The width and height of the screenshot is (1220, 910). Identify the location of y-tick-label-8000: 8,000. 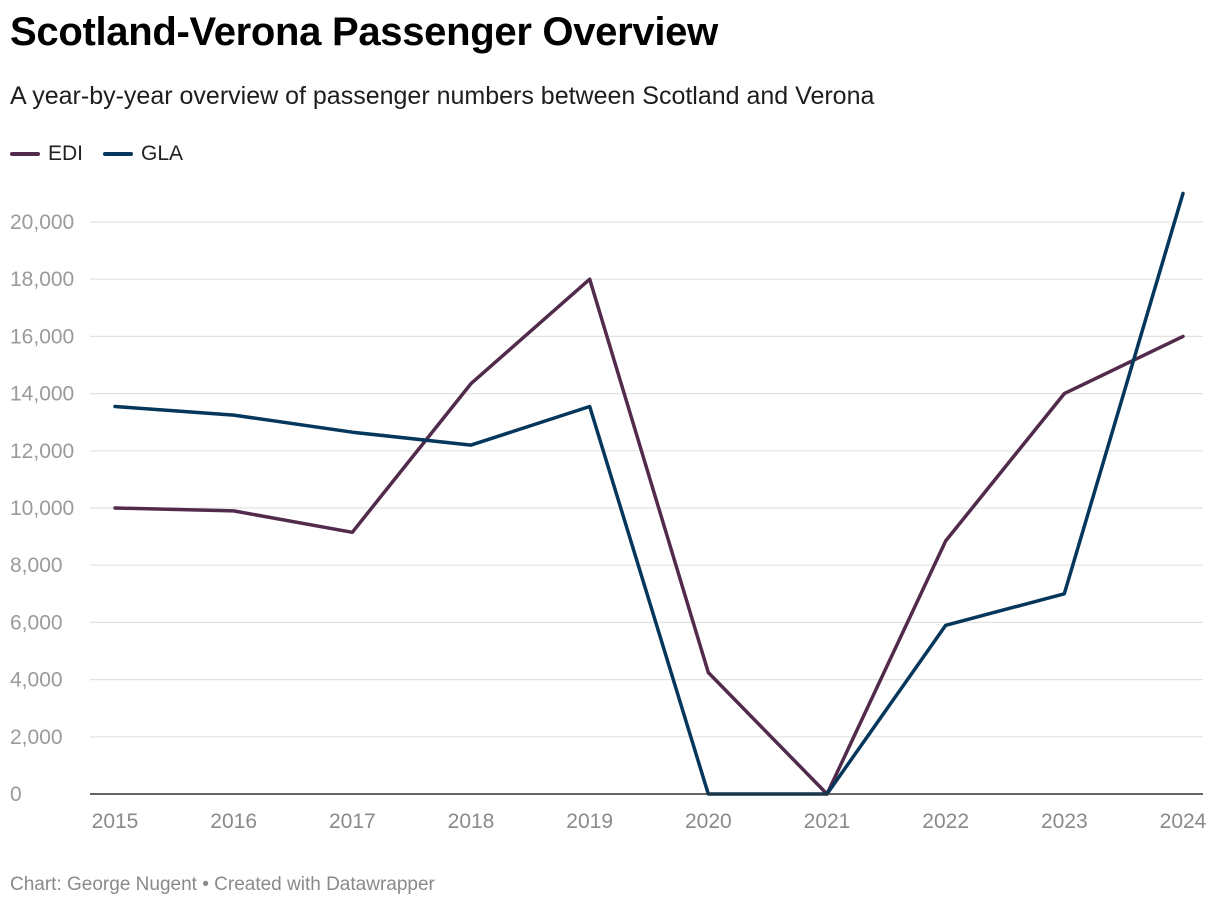
(36, 565).